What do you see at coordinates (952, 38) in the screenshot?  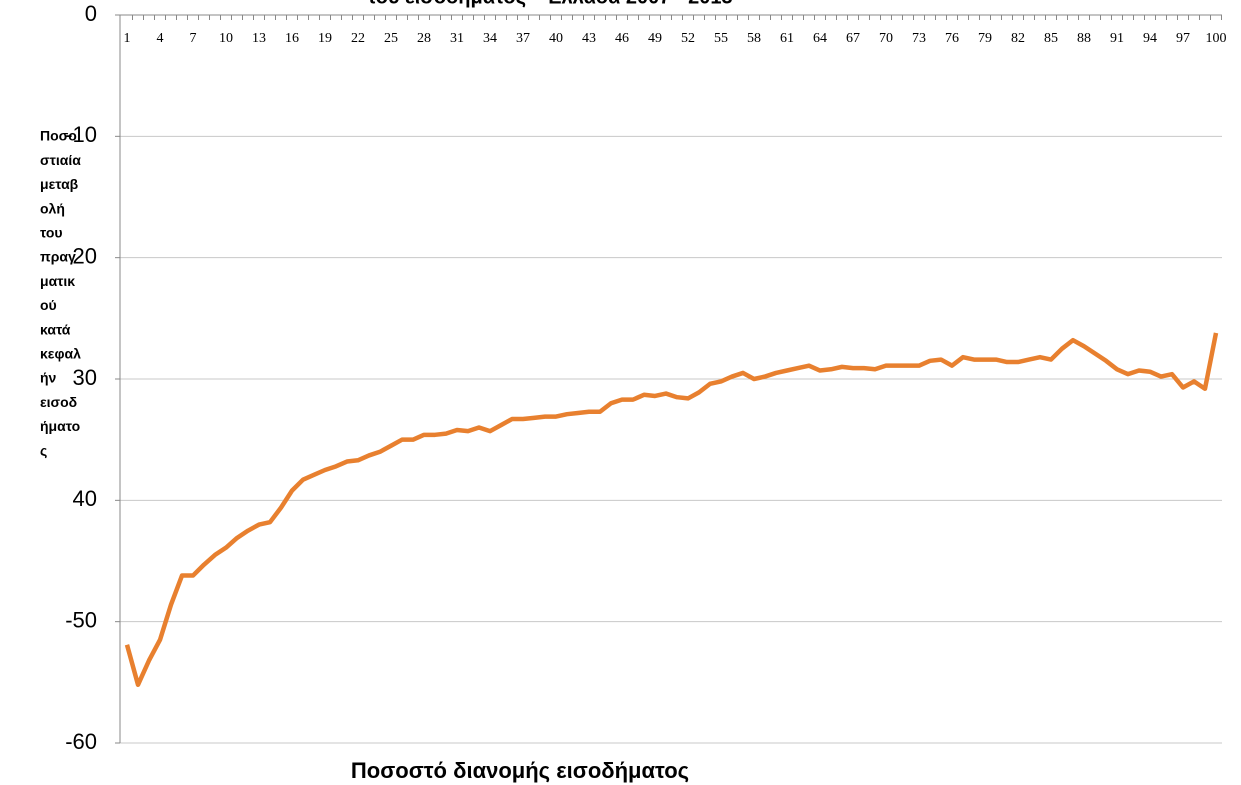 I see `x-tick-label: 76` at bounding box center [952, 38].